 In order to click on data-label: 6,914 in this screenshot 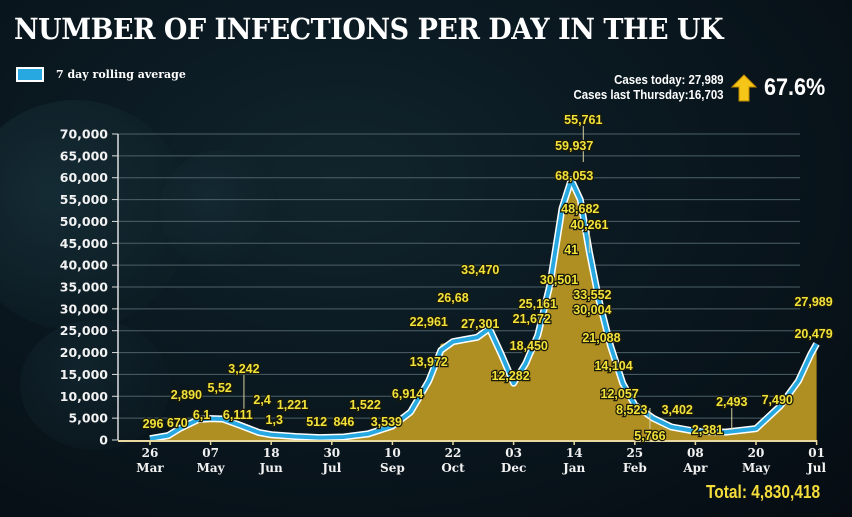, I will do `click(407, 394)`.